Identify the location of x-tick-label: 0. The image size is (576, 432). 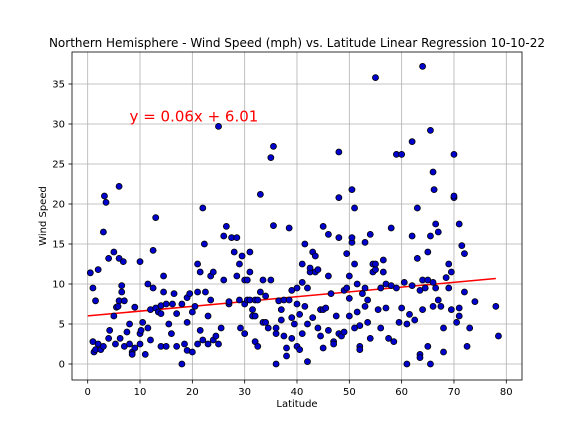
(88, 392).